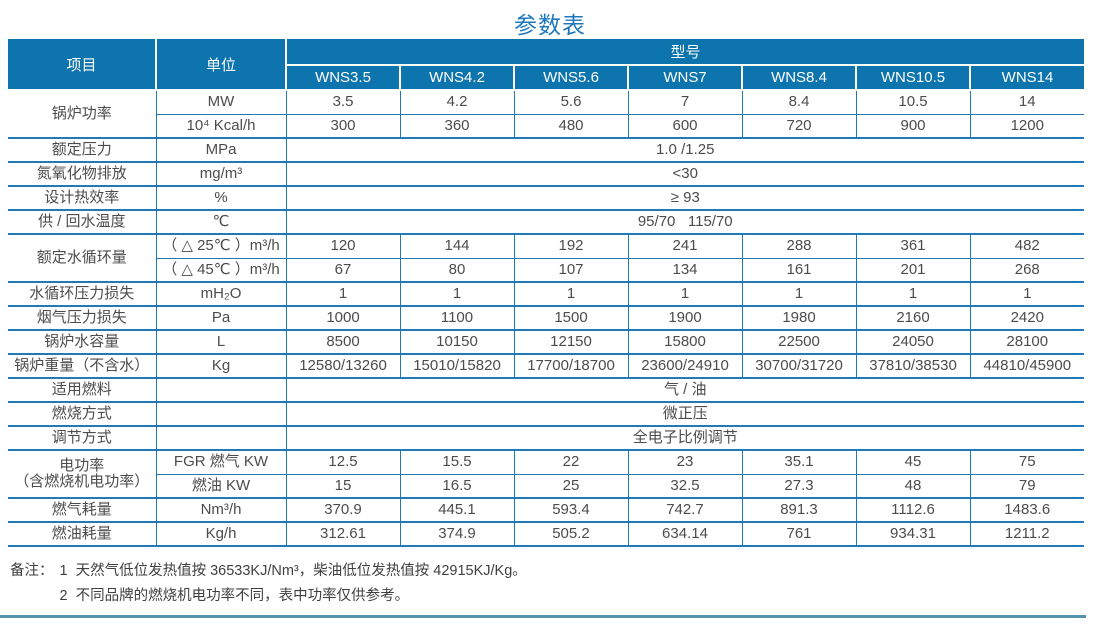 This screenshot has width=1100, height=630. What do you see at coordinates (684, 438) in the screenshot?
I see `value-cell-merged: 全电子比例调节` at bounding box center [684, 438].